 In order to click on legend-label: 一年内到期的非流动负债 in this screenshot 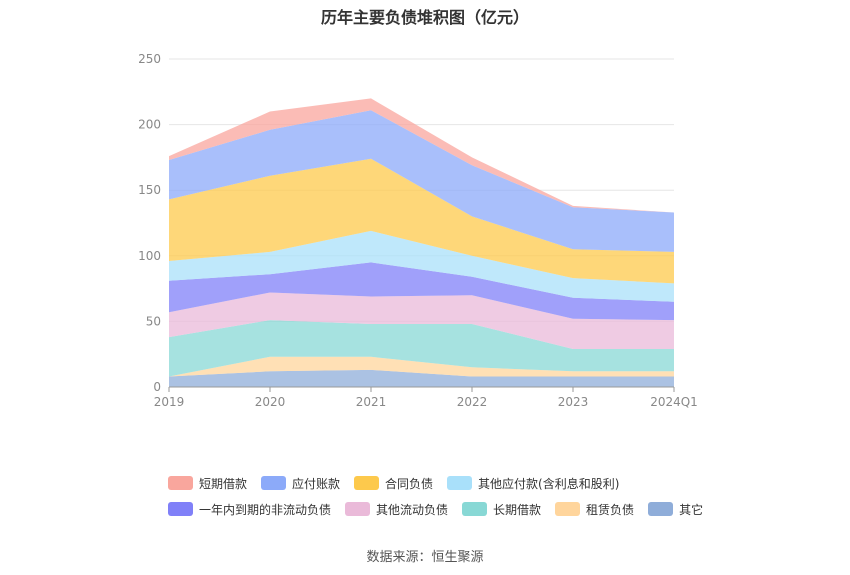, I will do `click(265, 509)`.